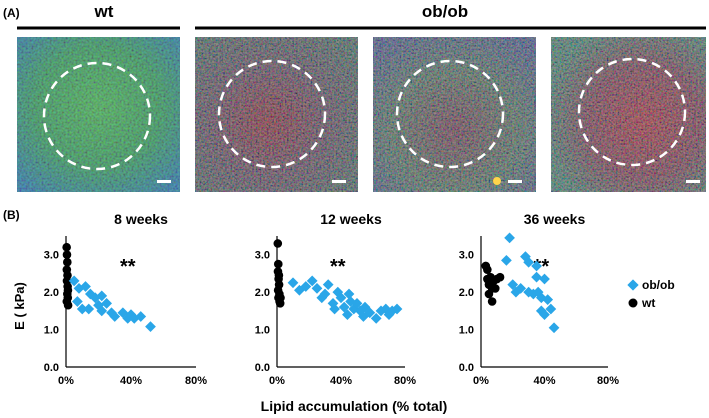  Describe the element at coordinates (104, 11) in the screenshot. I see `group-label-wt: wt` at that location.